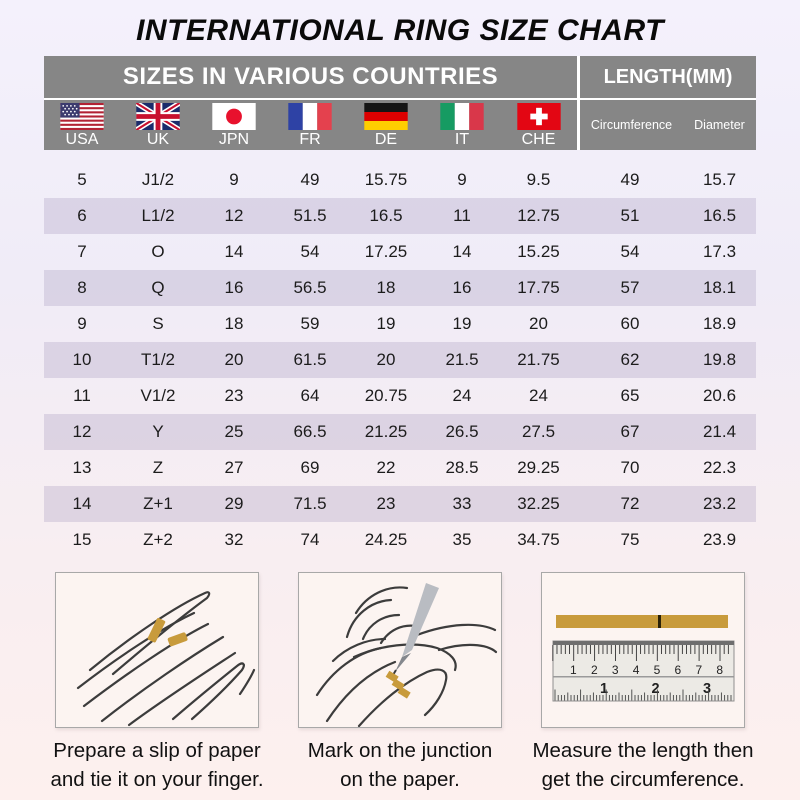  I want to click on table-row: 11 V1/2 23 64 20.75 24 24 65 20.6, so click(400, 396).